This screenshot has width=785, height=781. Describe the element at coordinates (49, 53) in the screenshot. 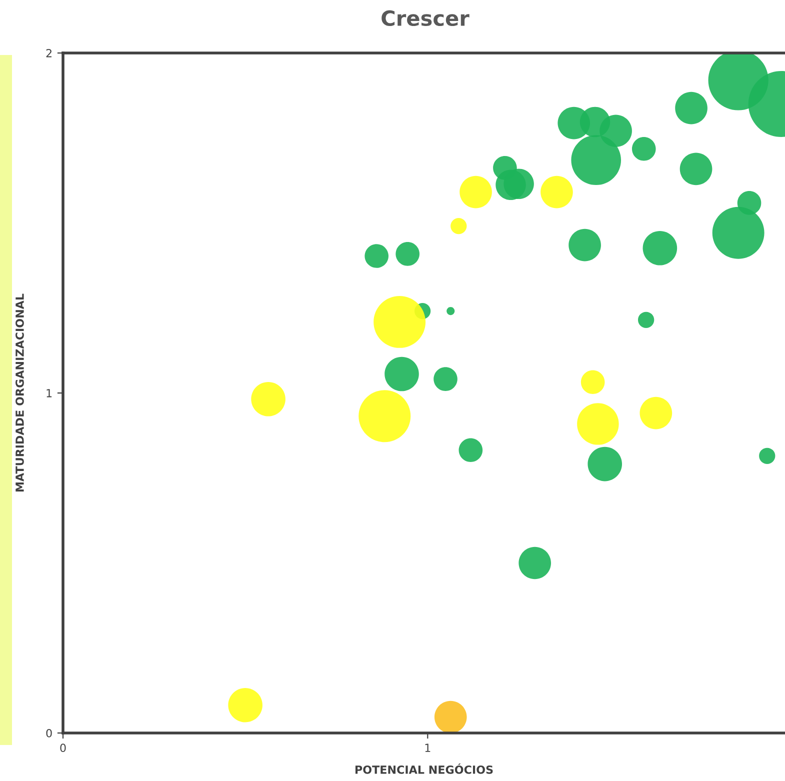

I see `y-tick-label: 2` at that location.